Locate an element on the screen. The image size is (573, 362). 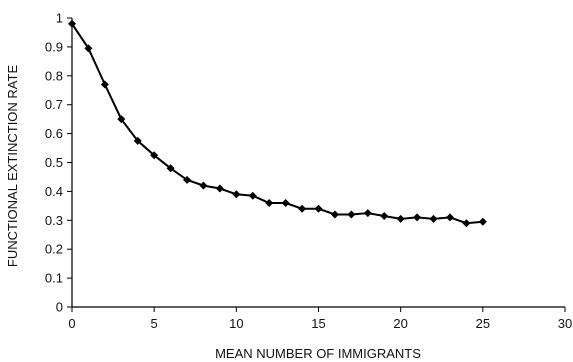
y-tick-label: 0.4 is located at coordinates (54, 191).